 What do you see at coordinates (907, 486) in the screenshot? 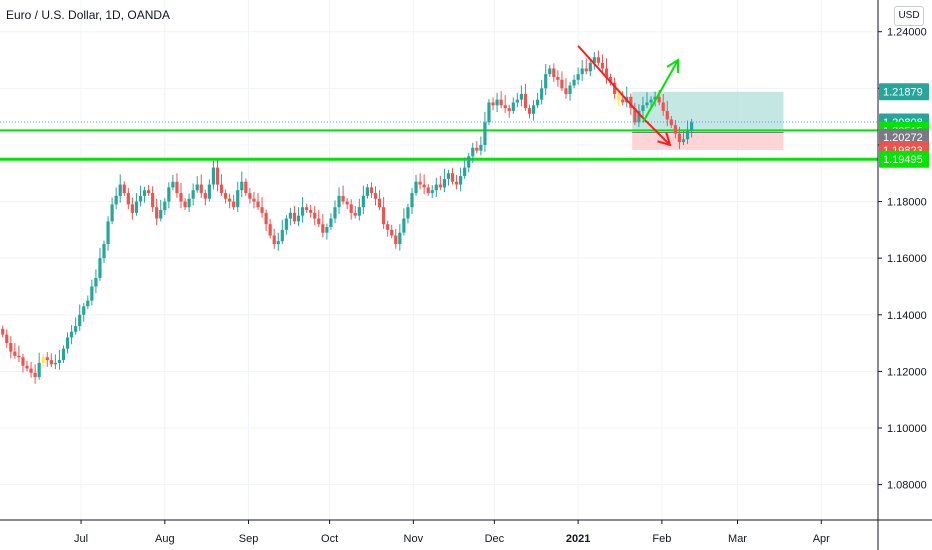
I see `price-tick-label: 1.08000` at bounding box center [907, 486].